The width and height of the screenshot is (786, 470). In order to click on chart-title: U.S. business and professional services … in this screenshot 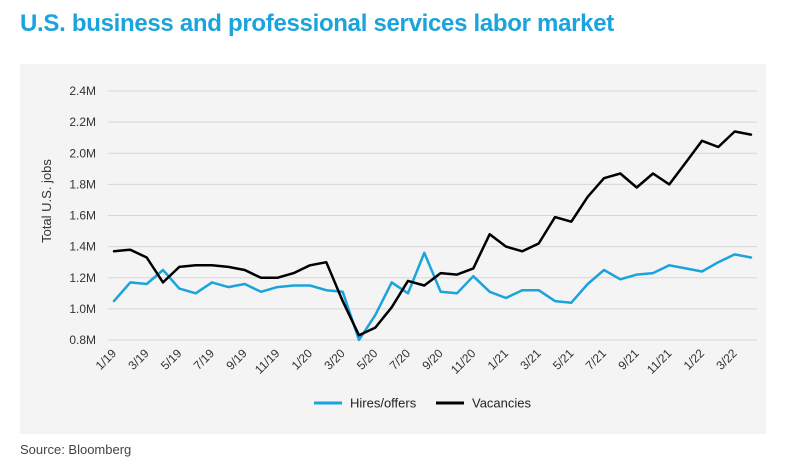, I will do `click(317, 23)`.